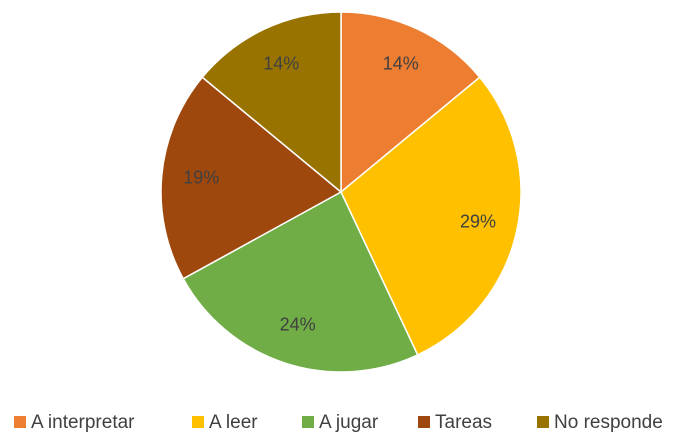 The width and height of the screenshot is (684, 434). What do you see at coordinates (608, 422) in the screenshot?
I see `legend-label: No responde` at bounding box center [608, 422].